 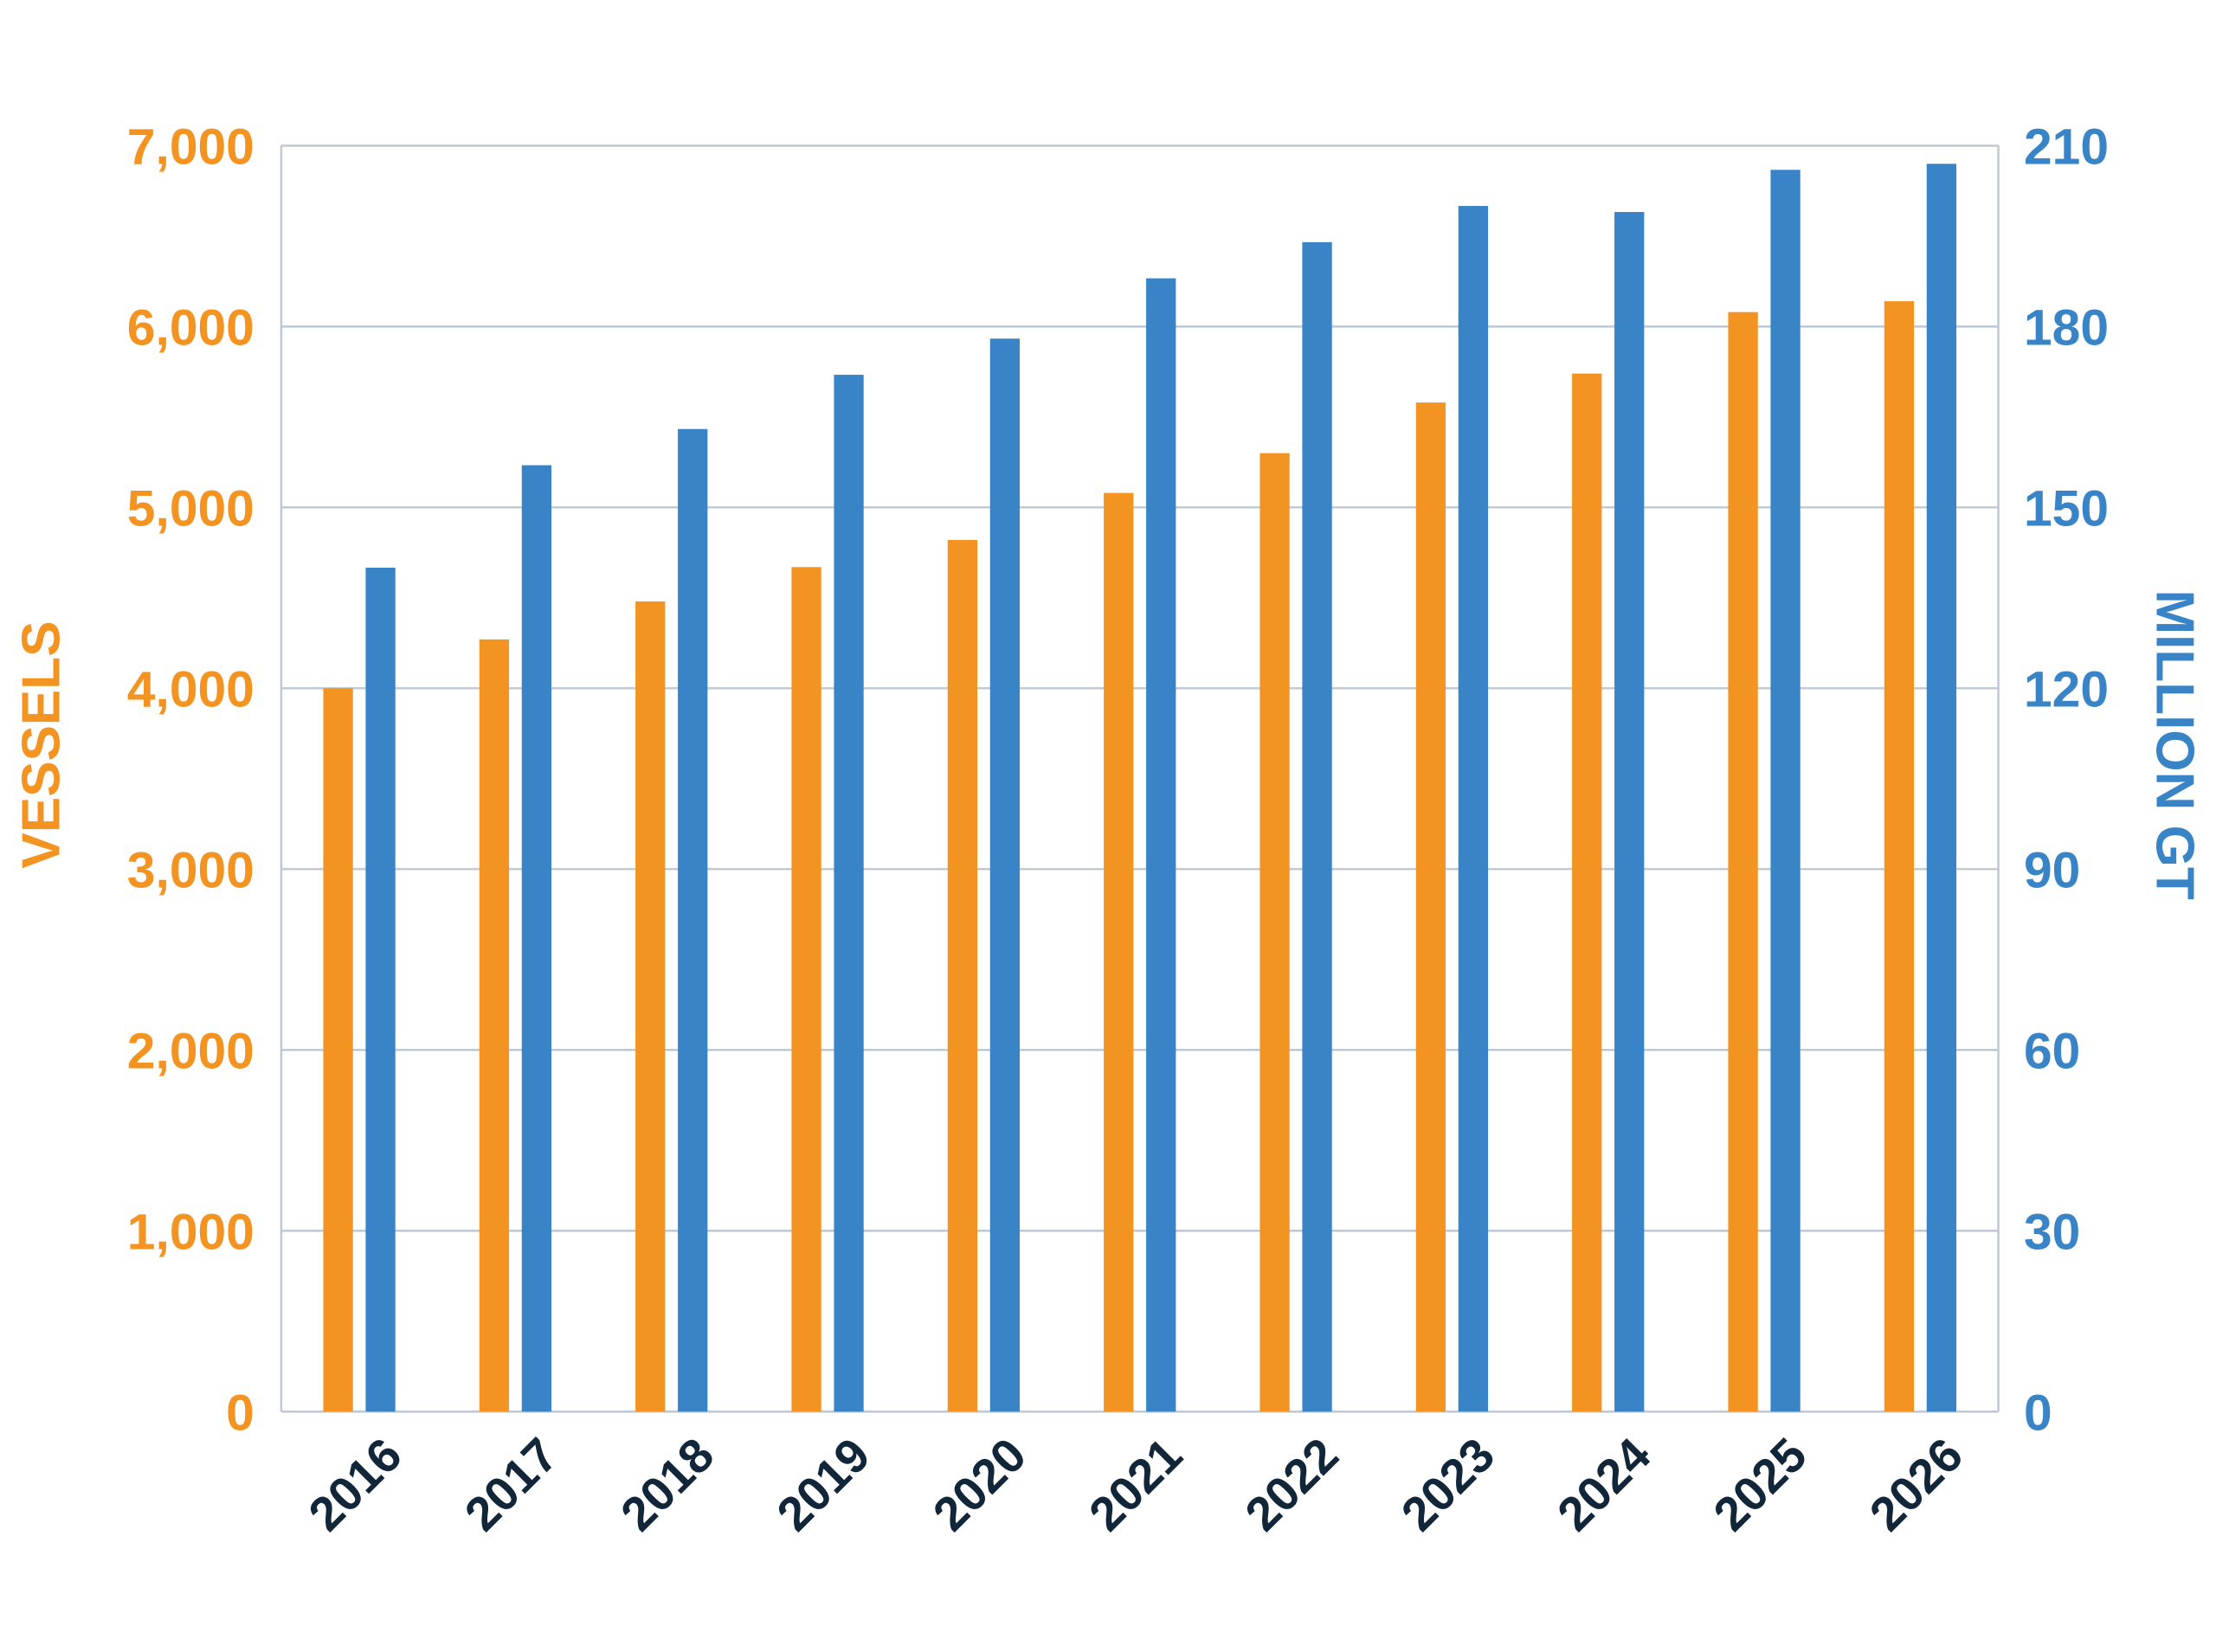 What do you see at coordinates (667, 1484) in the screenshot?
I see `x-tick-label: 2018` at bounding box center [667, 1484].